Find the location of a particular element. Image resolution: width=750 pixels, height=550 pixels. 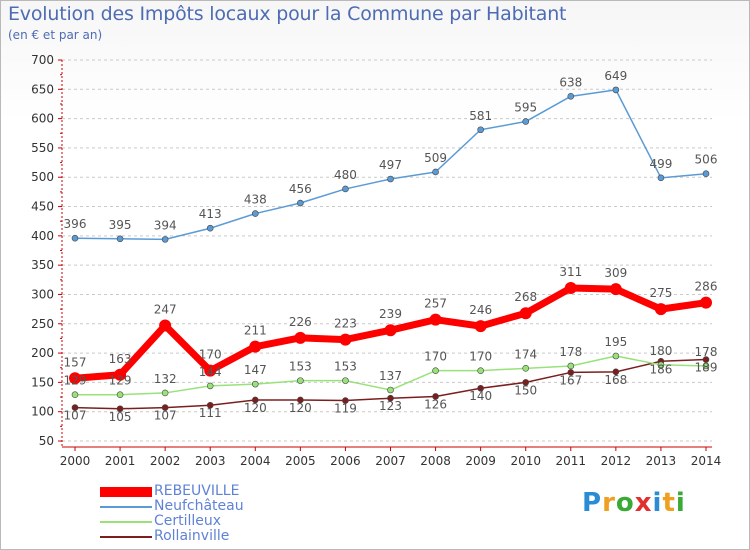

data-label: 180 is located at coordinates (660, 351).